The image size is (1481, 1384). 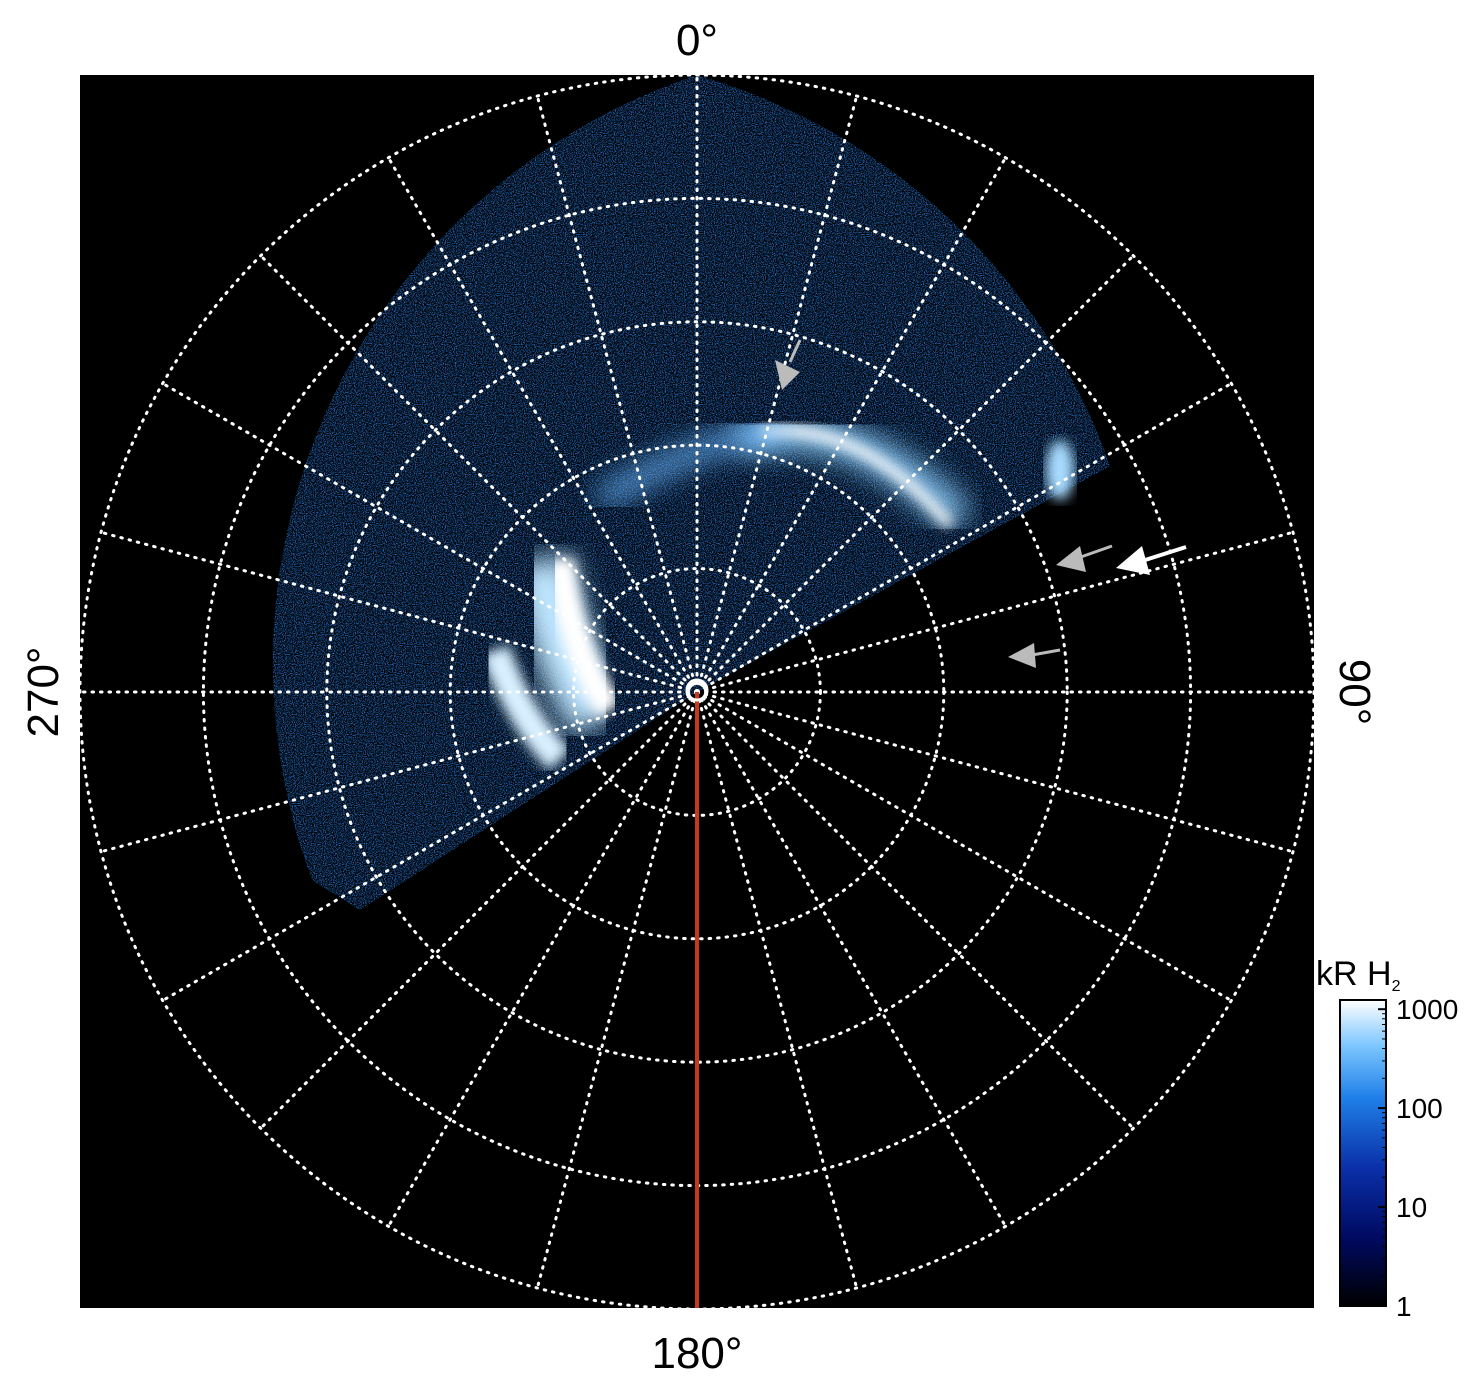 I want to click on grey-arrow-low, so click(x=1034, y=655).